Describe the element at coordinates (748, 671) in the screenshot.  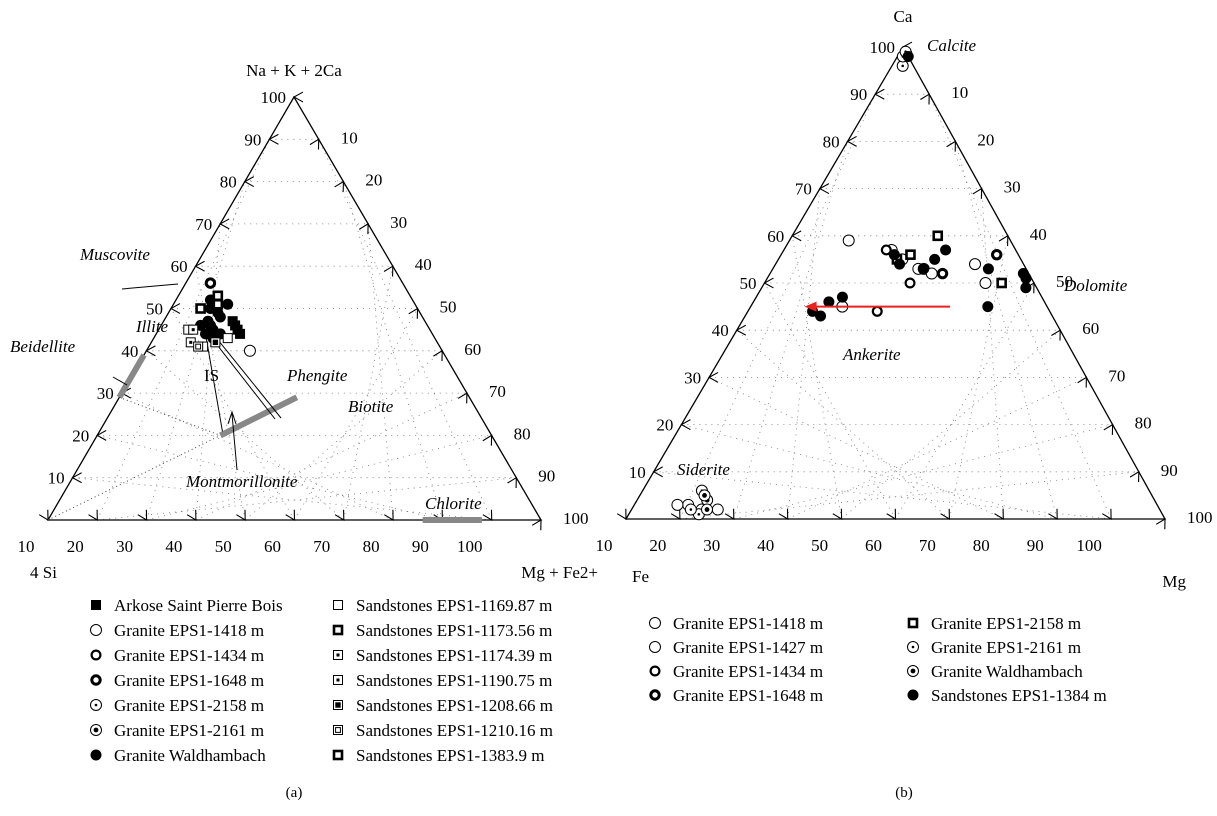
I see `legend-label: Granite EPS1-1434 m` at that location.